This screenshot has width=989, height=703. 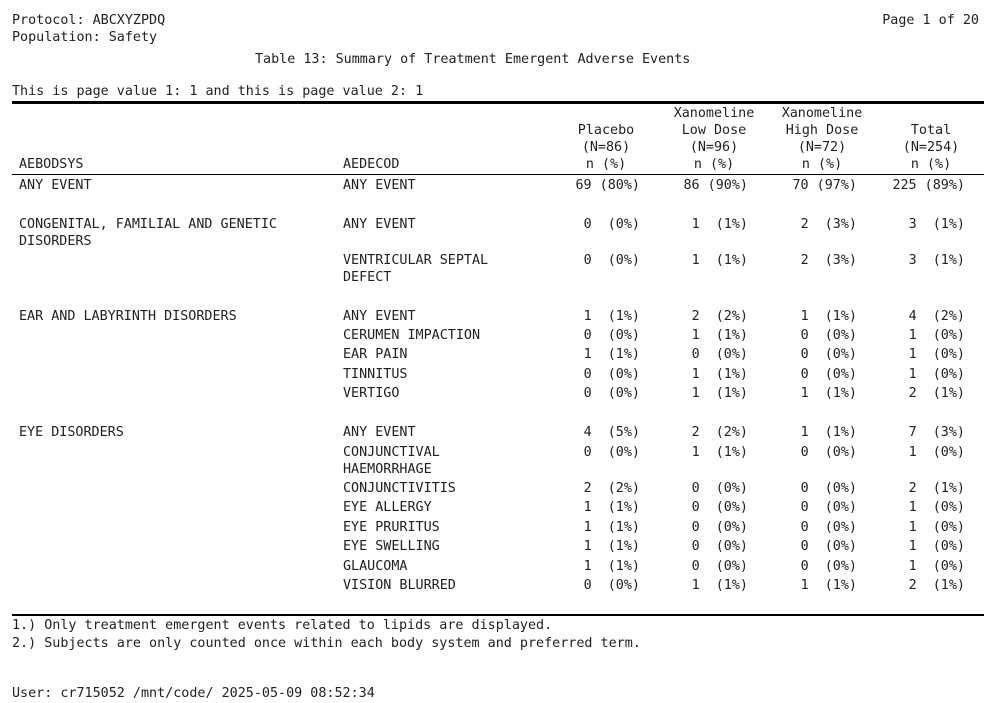 I want to click on group-header-line2: Low Dose, so click(x=714, y=130).